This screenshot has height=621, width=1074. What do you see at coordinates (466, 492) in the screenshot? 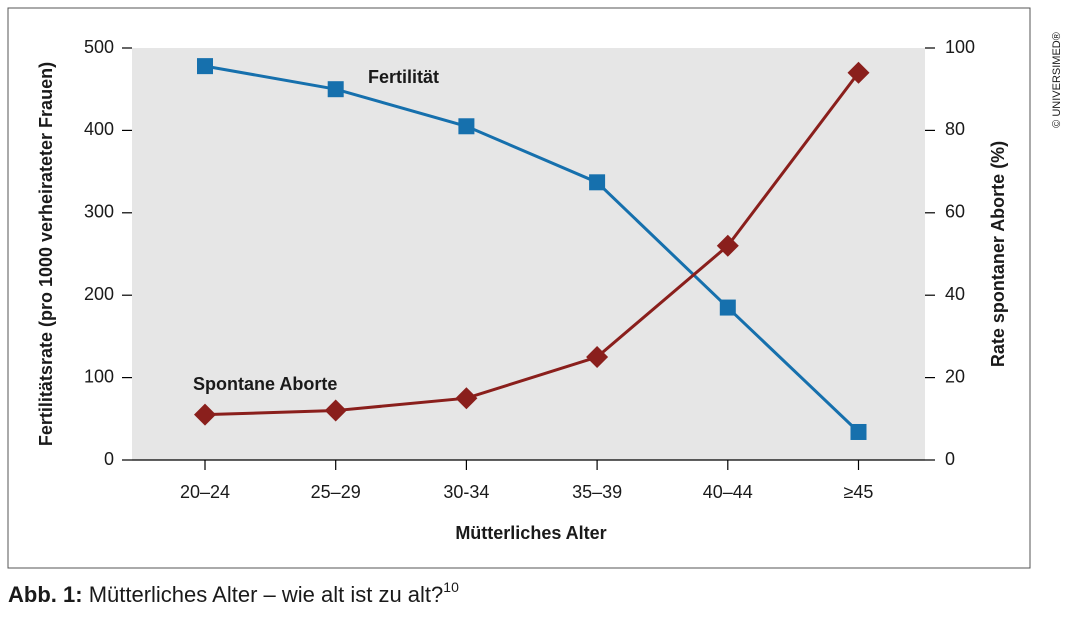
I see `x-tick-label: 30-34` at bounding box center [466, 492].